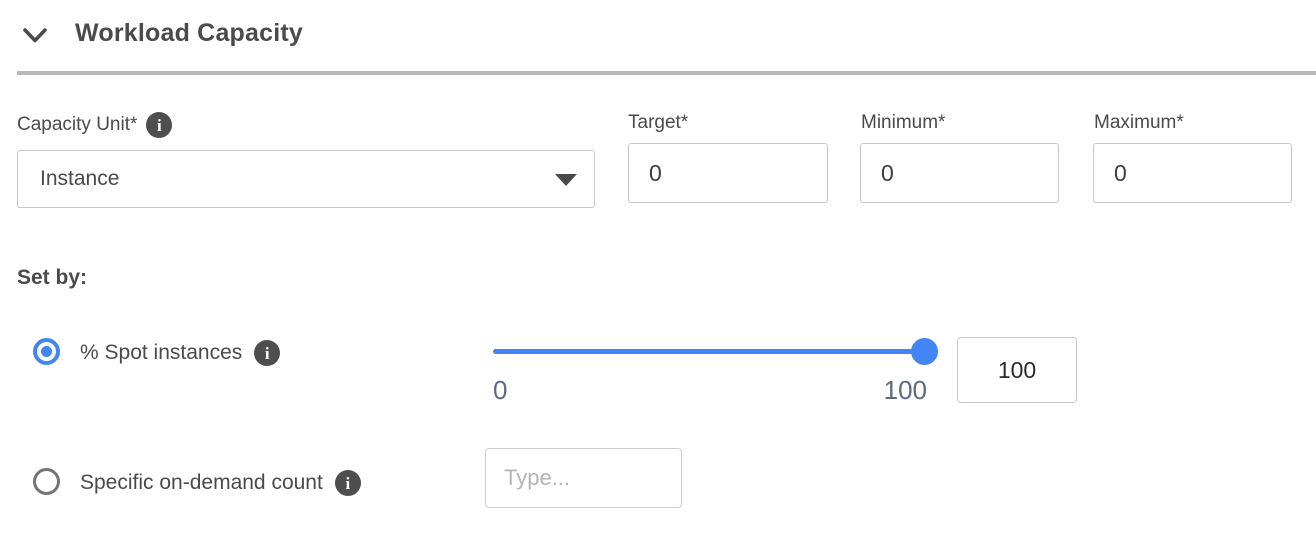 The image size is (1316, 540). What do you see at coordinates (666, 73) in the screenshot?
I see `section-divider` at bounding box center [666, 73].